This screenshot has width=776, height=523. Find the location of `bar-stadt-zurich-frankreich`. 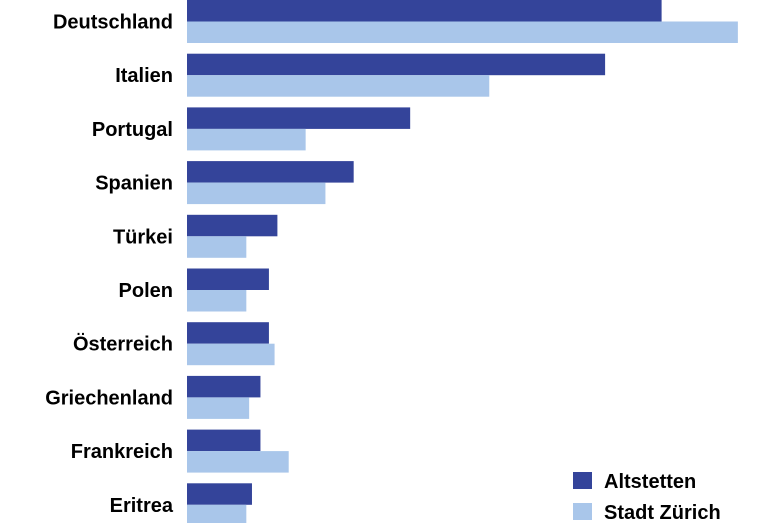

bar-stadt-zurich-frankreich is located at coordinates (238, 462).